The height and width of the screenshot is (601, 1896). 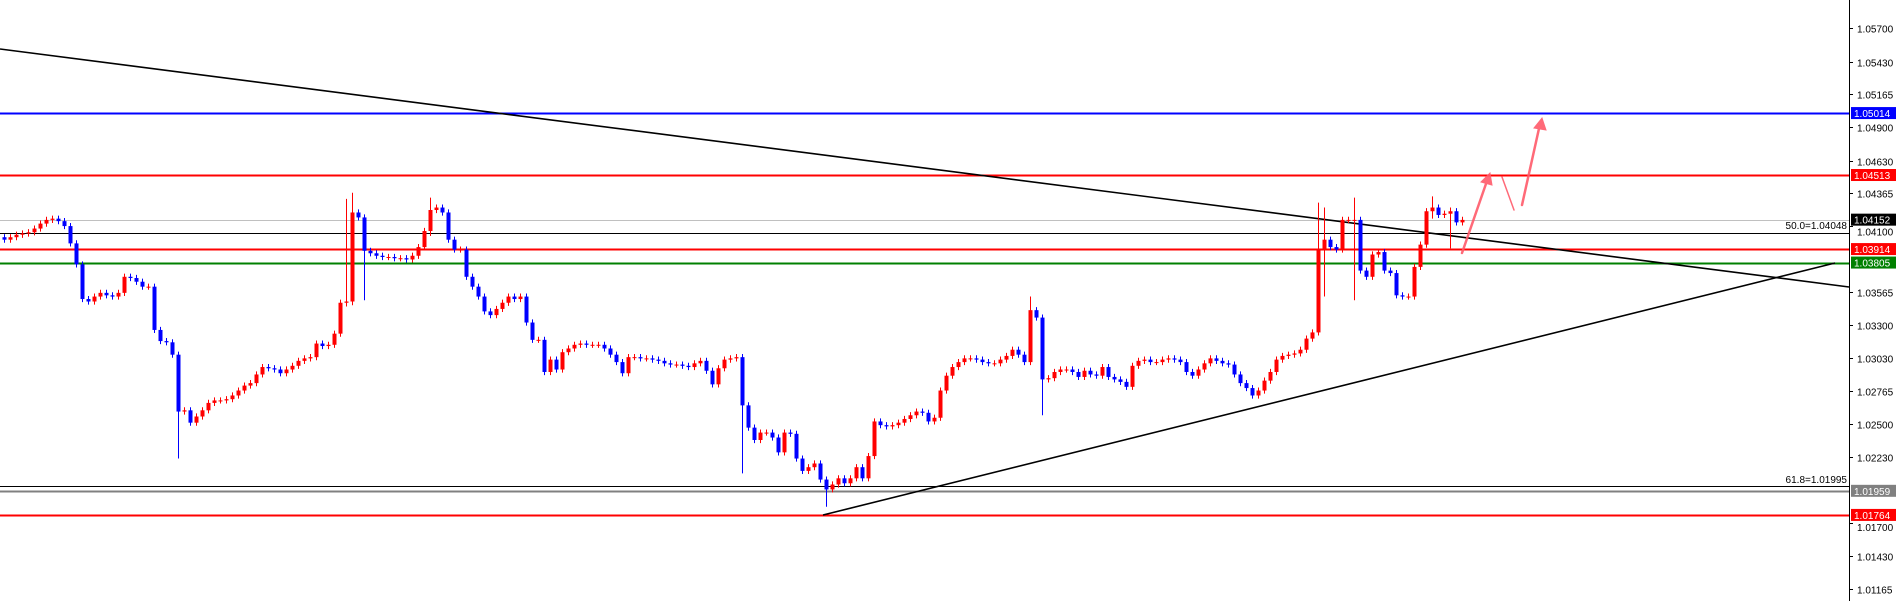 I want to click on price-tag-label: 1.01764, so click(x=1872, y=516).